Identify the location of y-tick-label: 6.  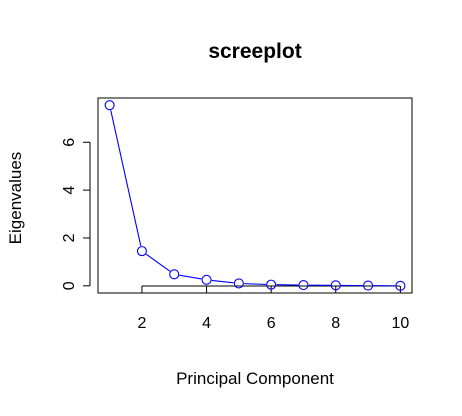
(69, 142).